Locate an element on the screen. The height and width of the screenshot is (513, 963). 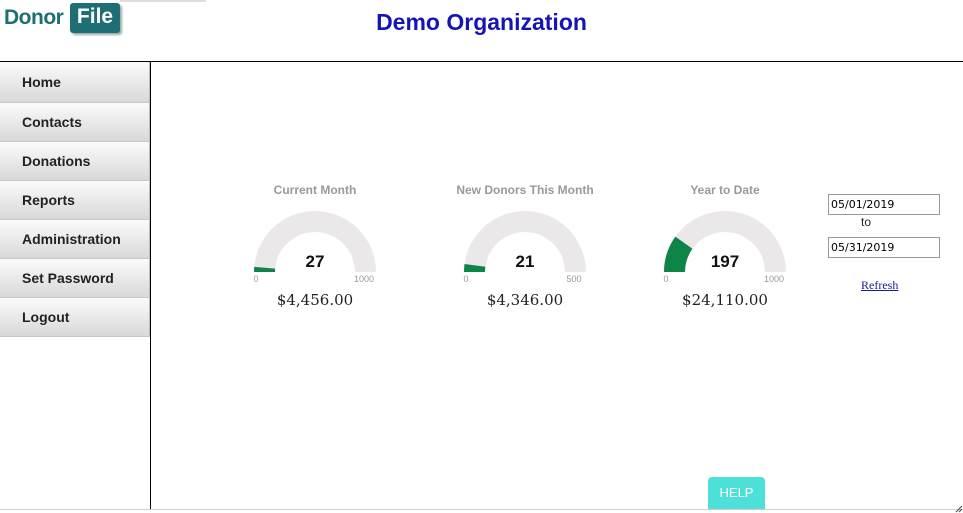
page-title: Demo Organization is located at coordinates (481, 22).